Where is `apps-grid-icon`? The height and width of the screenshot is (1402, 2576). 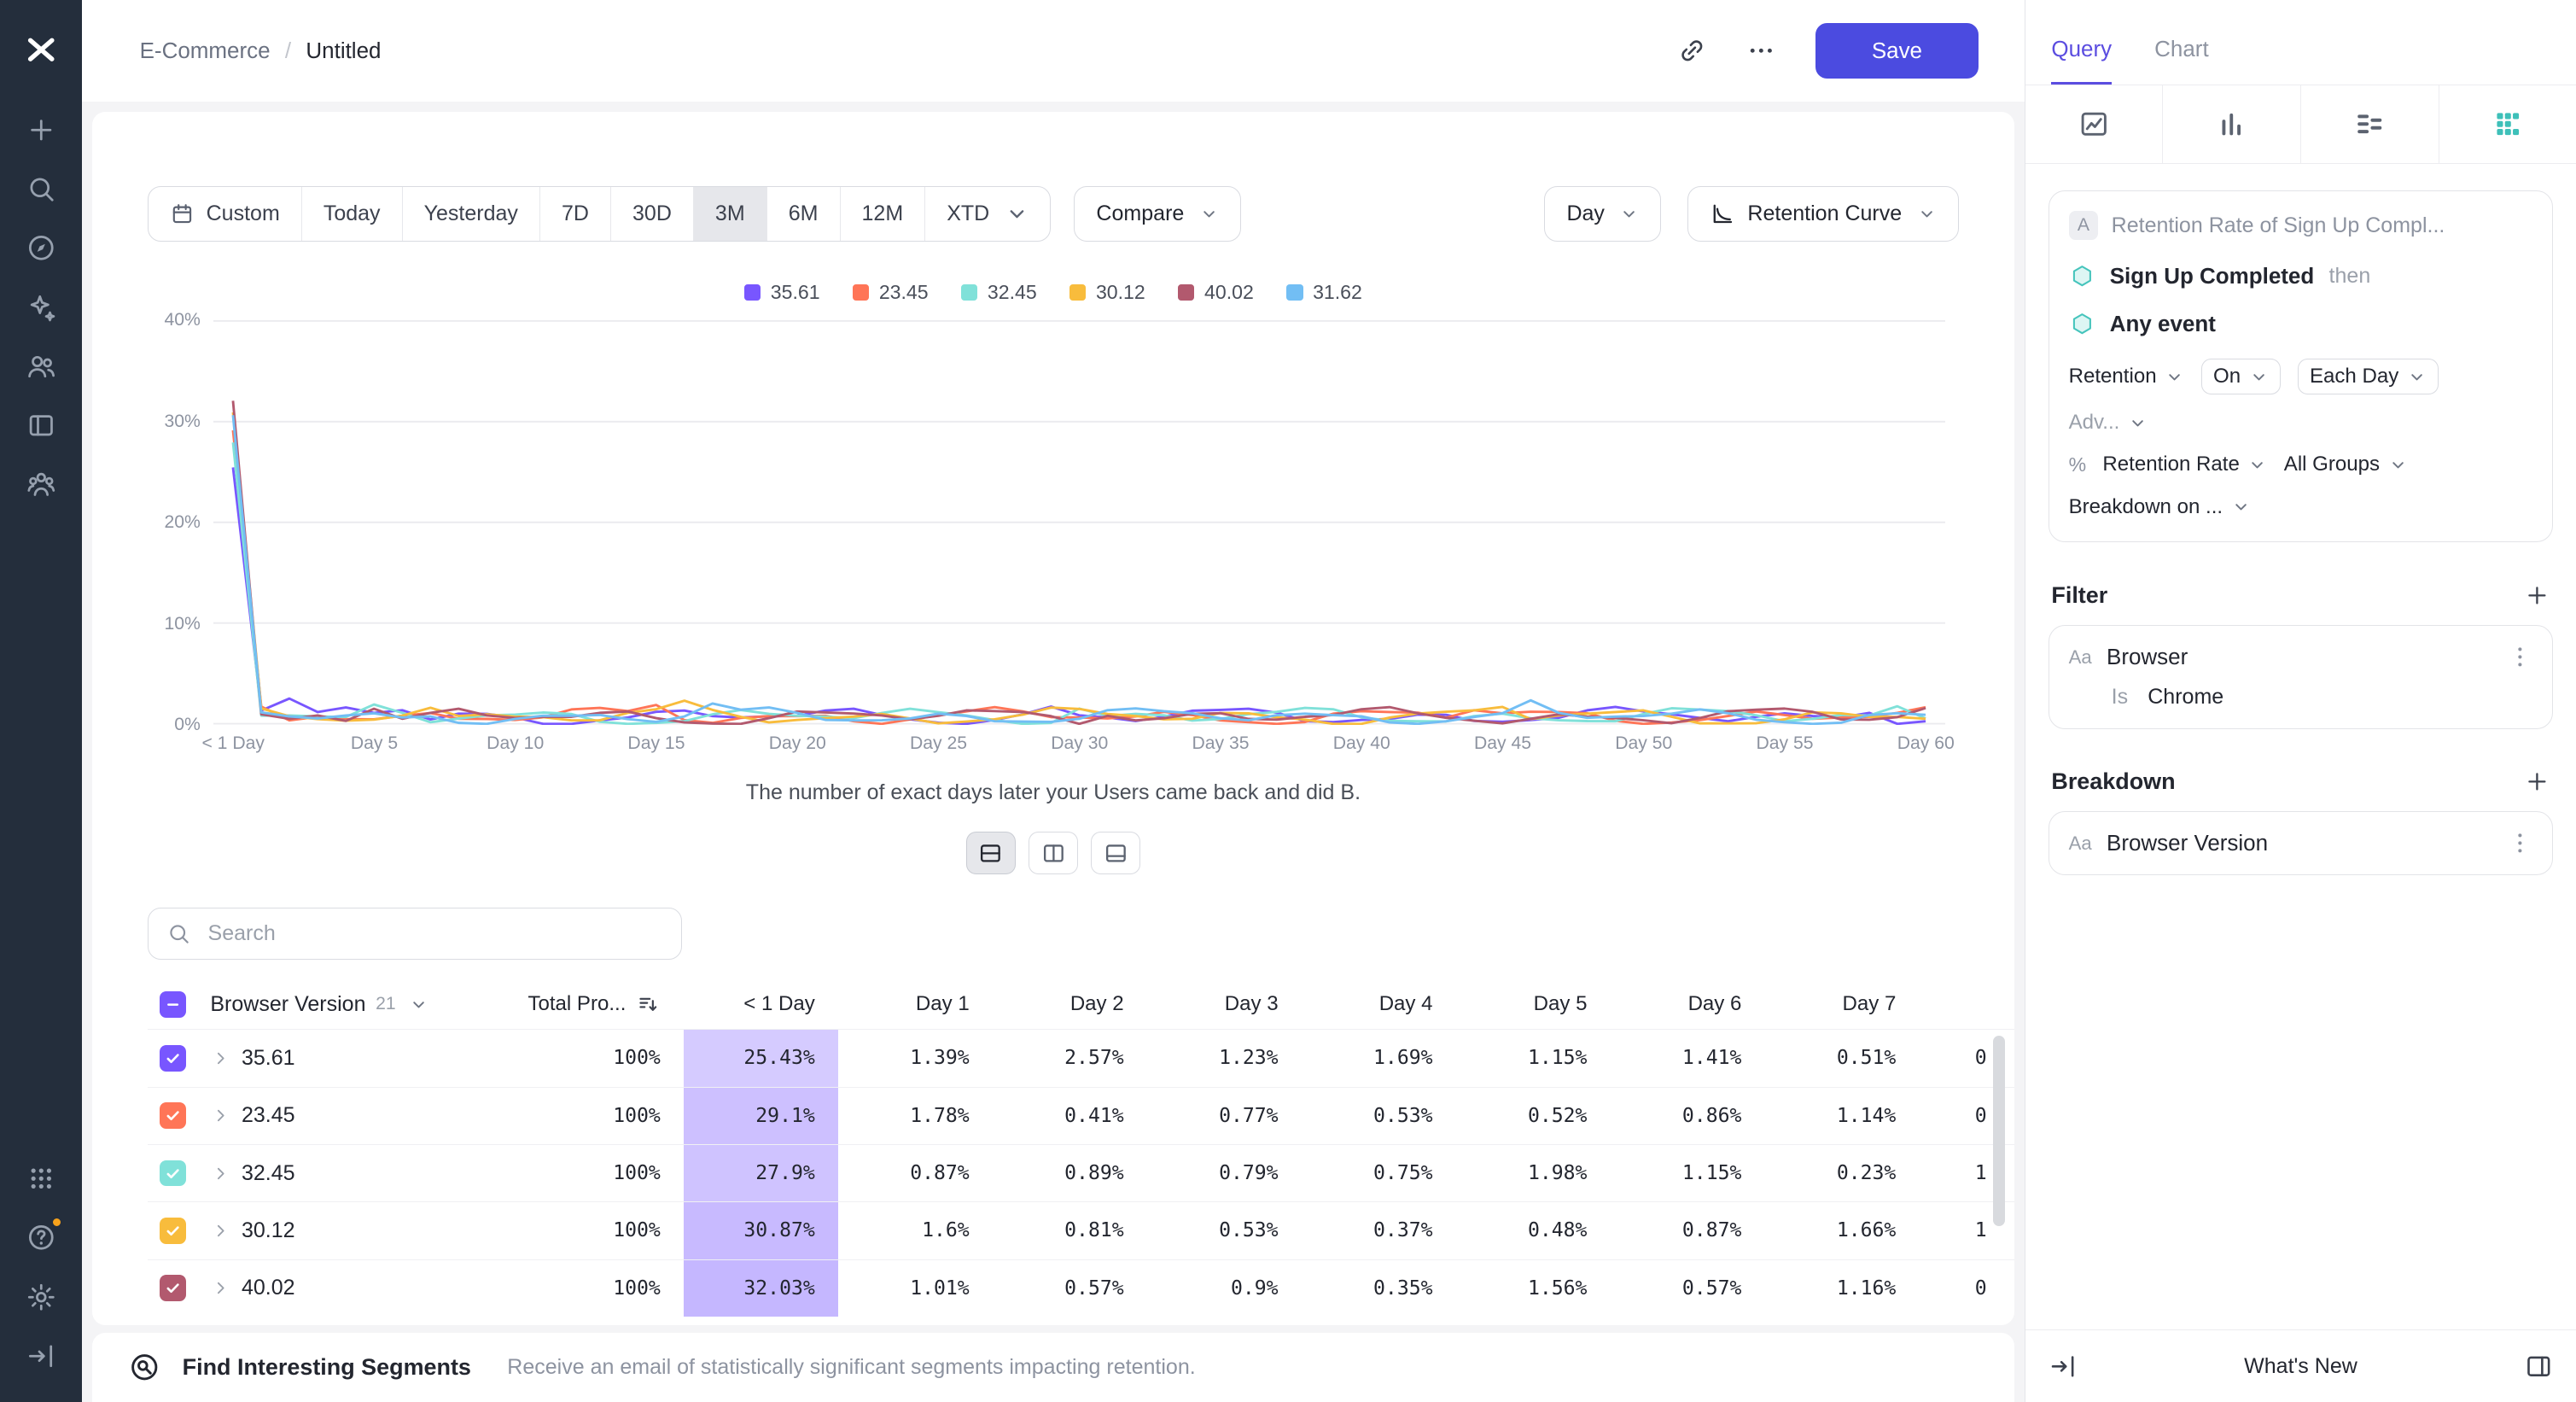 apps-grid-icon is located at coordinates (40, 1179).